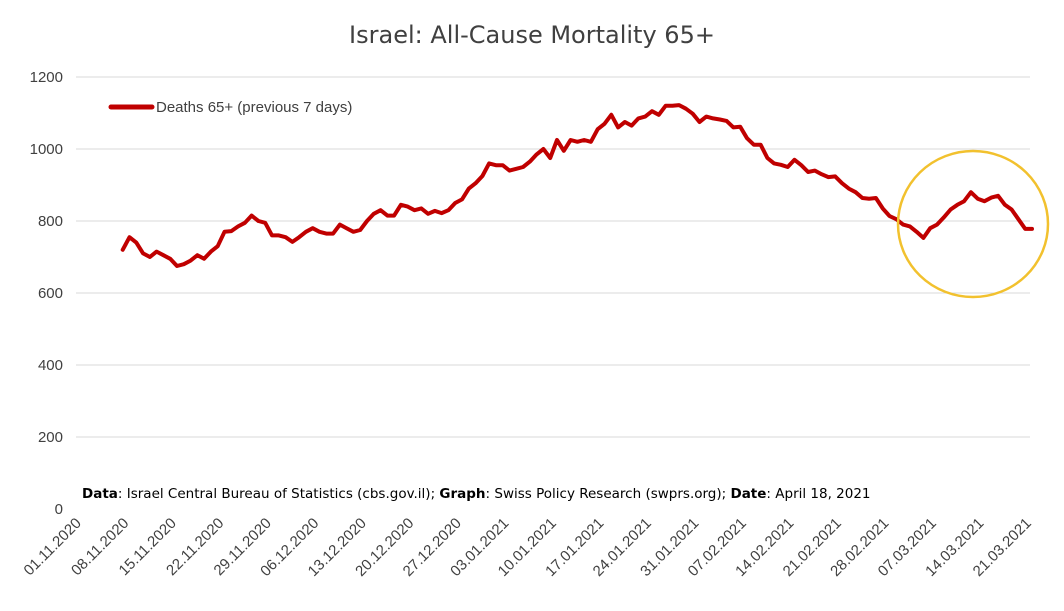  Describe the element at coordinates (462, 494) in the screenshot. I see `source-graph-label: Graph` at that location.